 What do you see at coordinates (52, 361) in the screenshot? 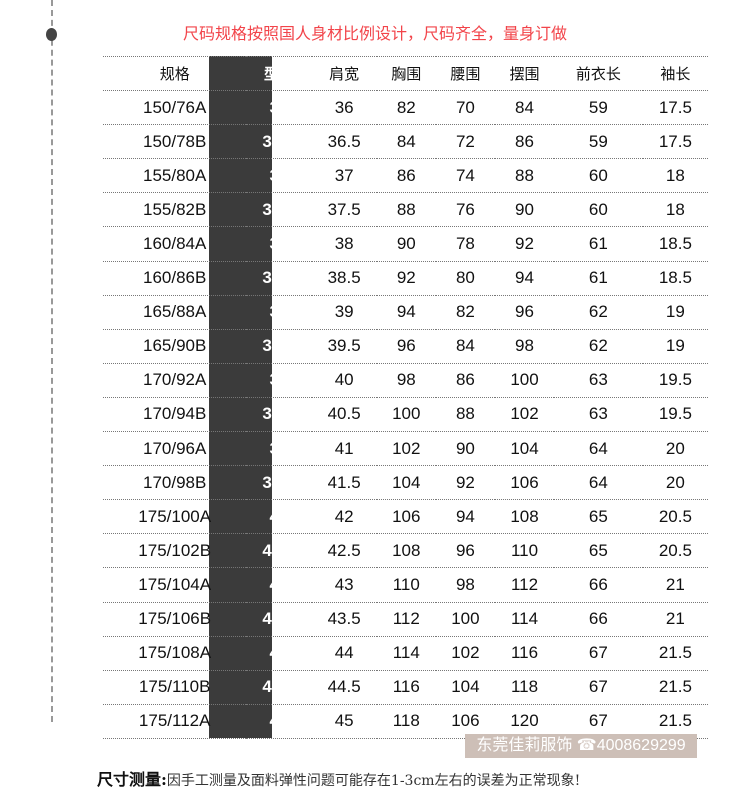
I see `timeline-dashed-line` at bounding box center [52, 361].